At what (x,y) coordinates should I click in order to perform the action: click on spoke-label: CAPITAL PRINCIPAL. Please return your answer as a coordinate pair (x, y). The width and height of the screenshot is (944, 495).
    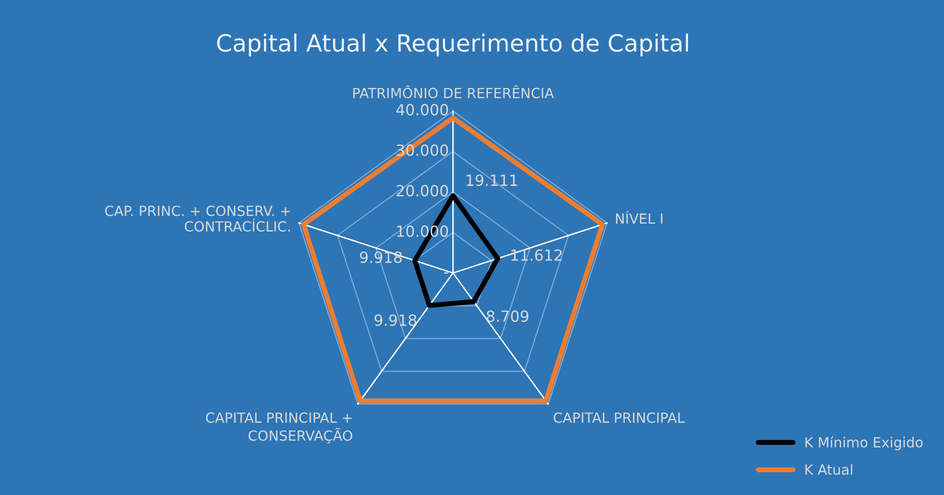
    Looking at the image, I should click on (619, 417).